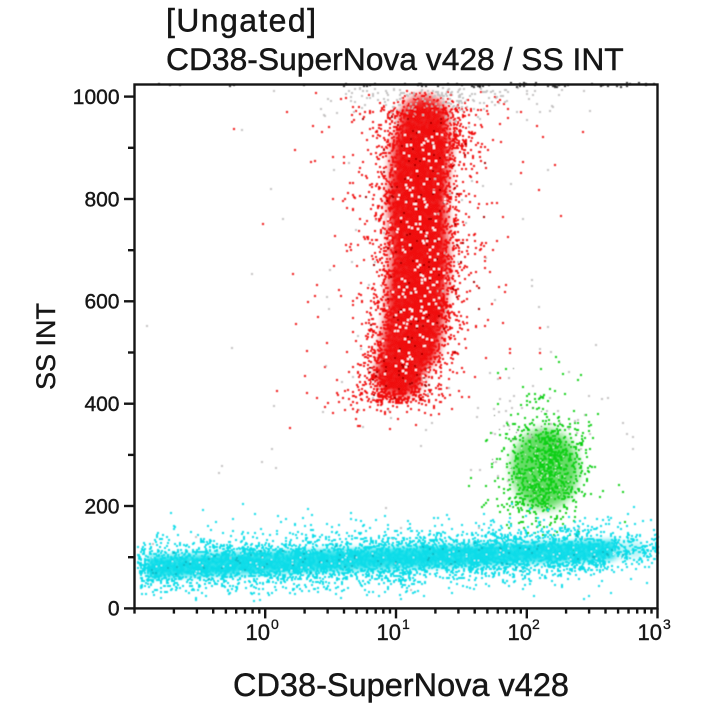  I want to click on svg-text: 200, so click(101, 506).